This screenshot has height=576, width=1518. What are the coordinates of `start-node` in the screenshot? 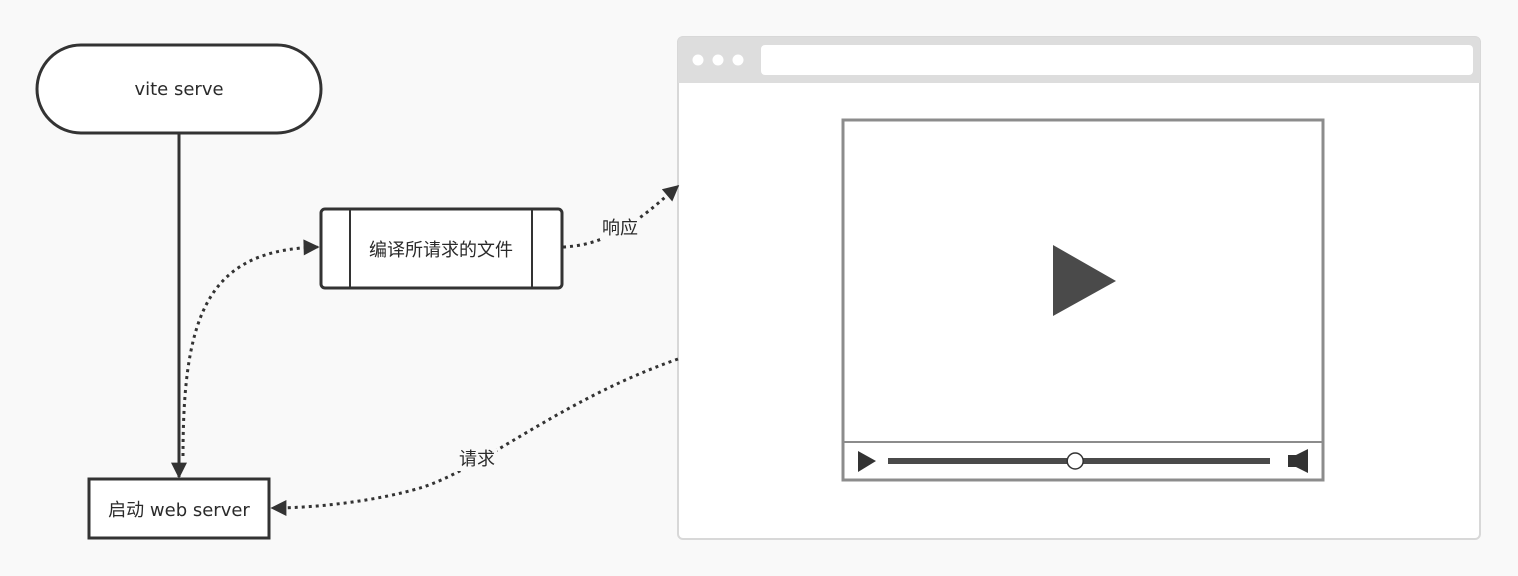 It's located at (179, 89).